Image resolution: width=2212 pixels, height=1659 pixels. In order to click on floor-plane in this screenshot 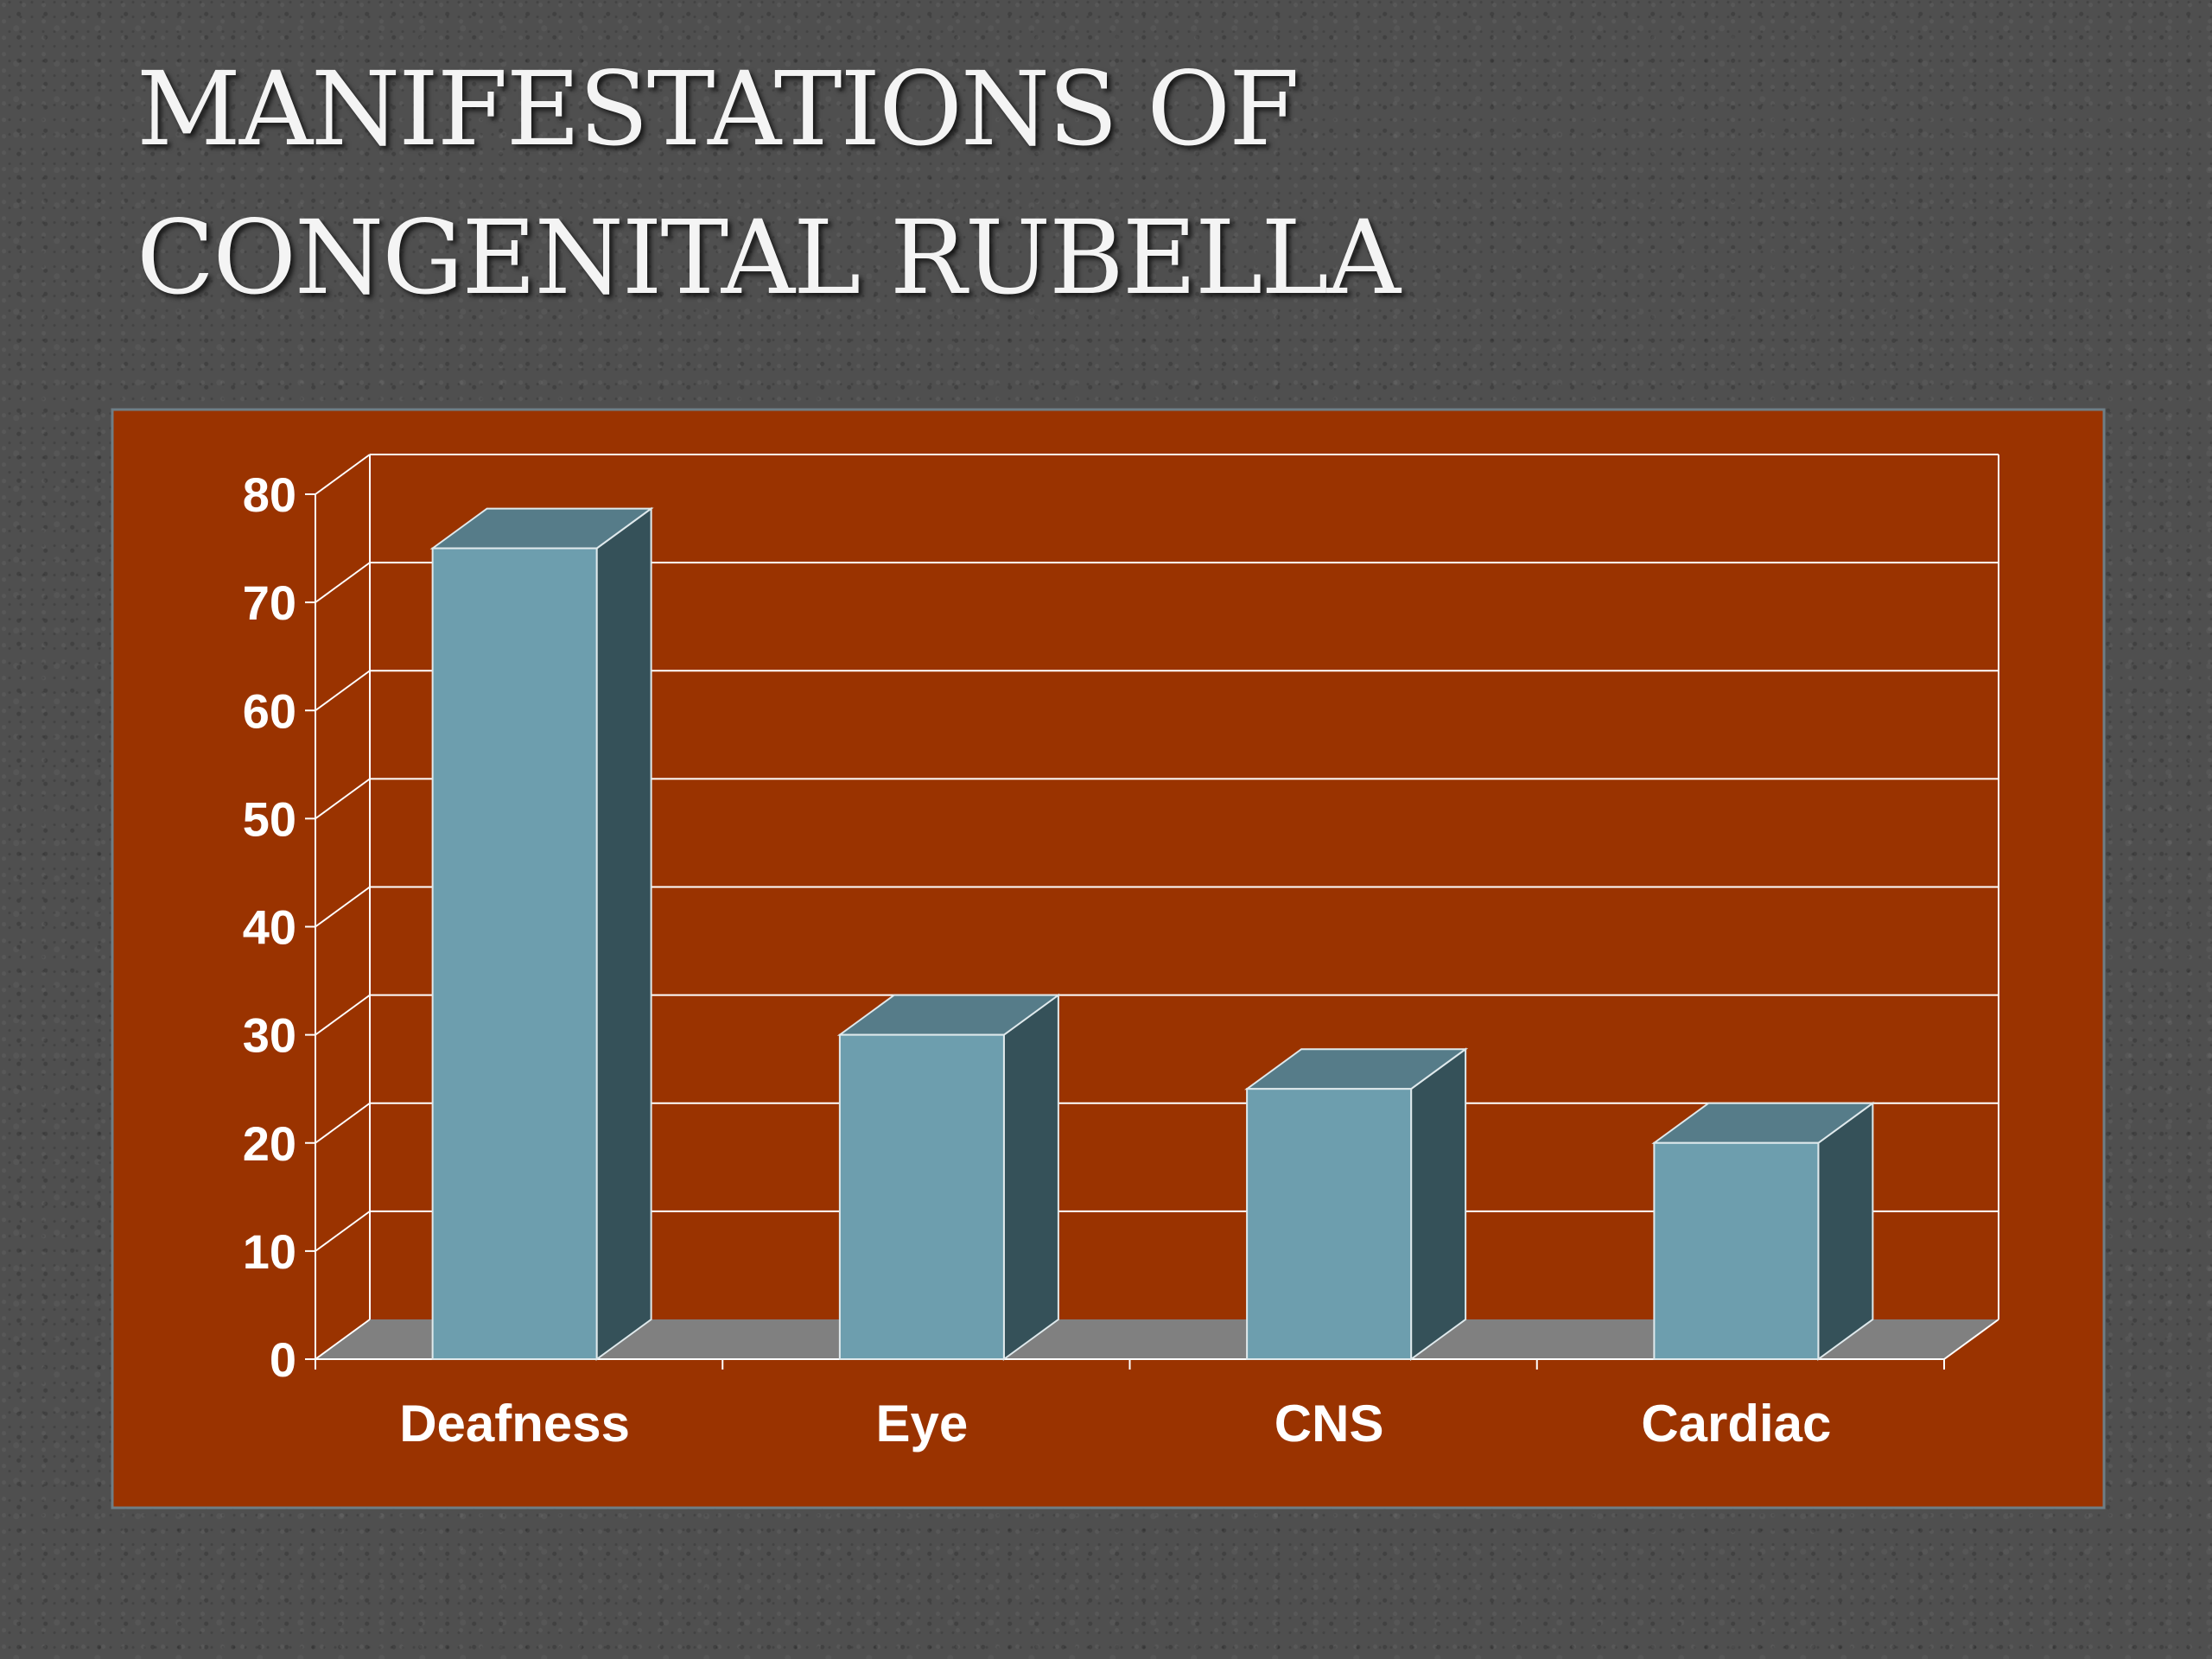, I will do `click(1157, 1339)`.